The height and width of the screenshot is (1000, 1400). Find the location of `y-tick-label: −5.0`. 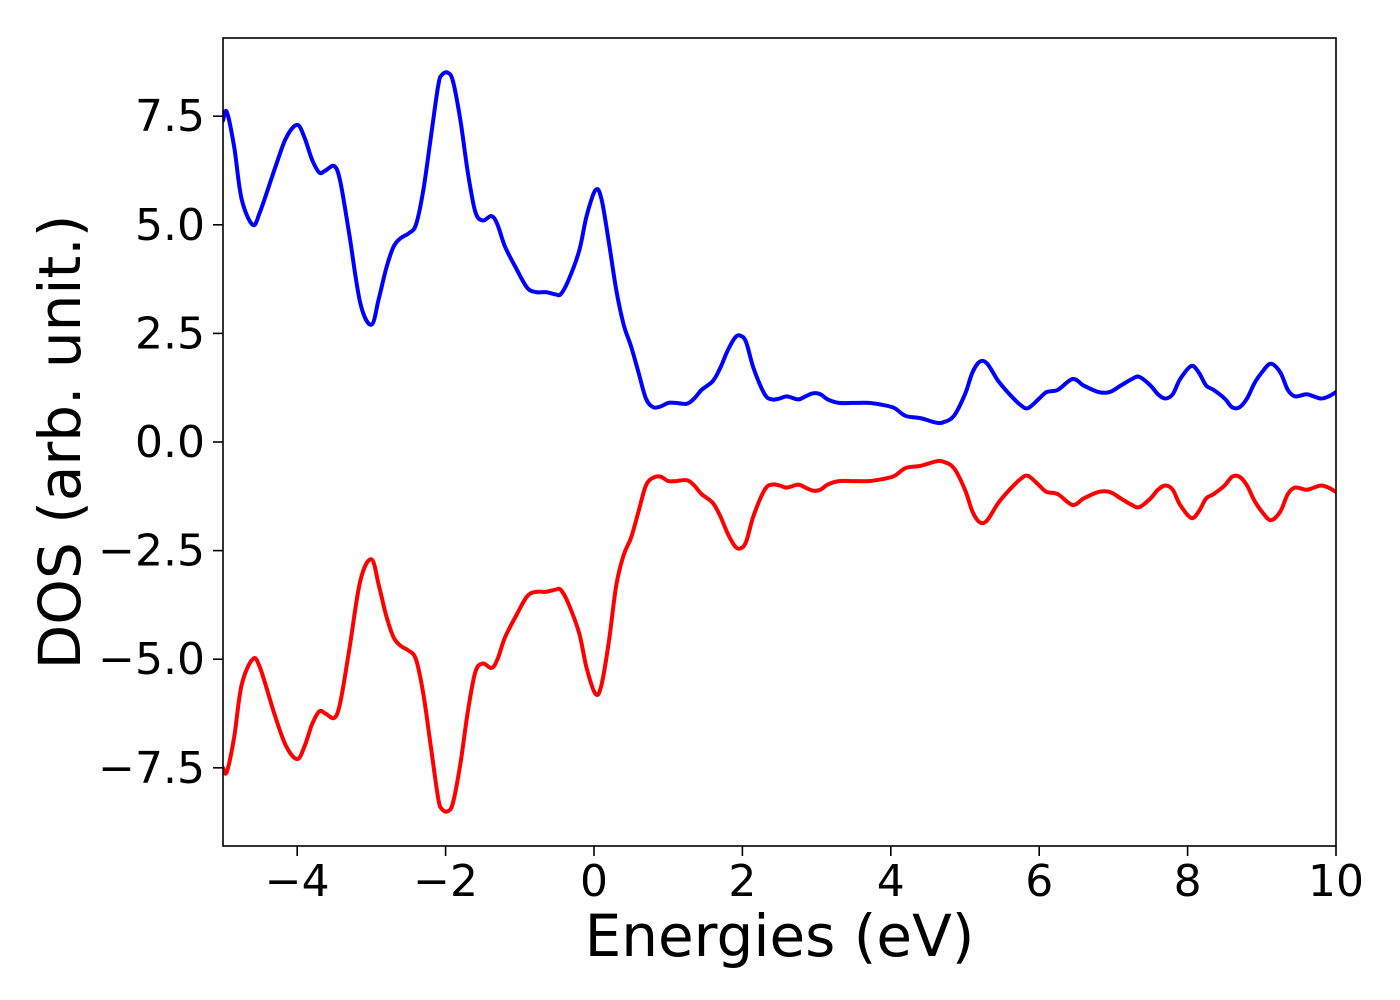

y-tick-label: −5.0 is located at coordinates (151, 659).